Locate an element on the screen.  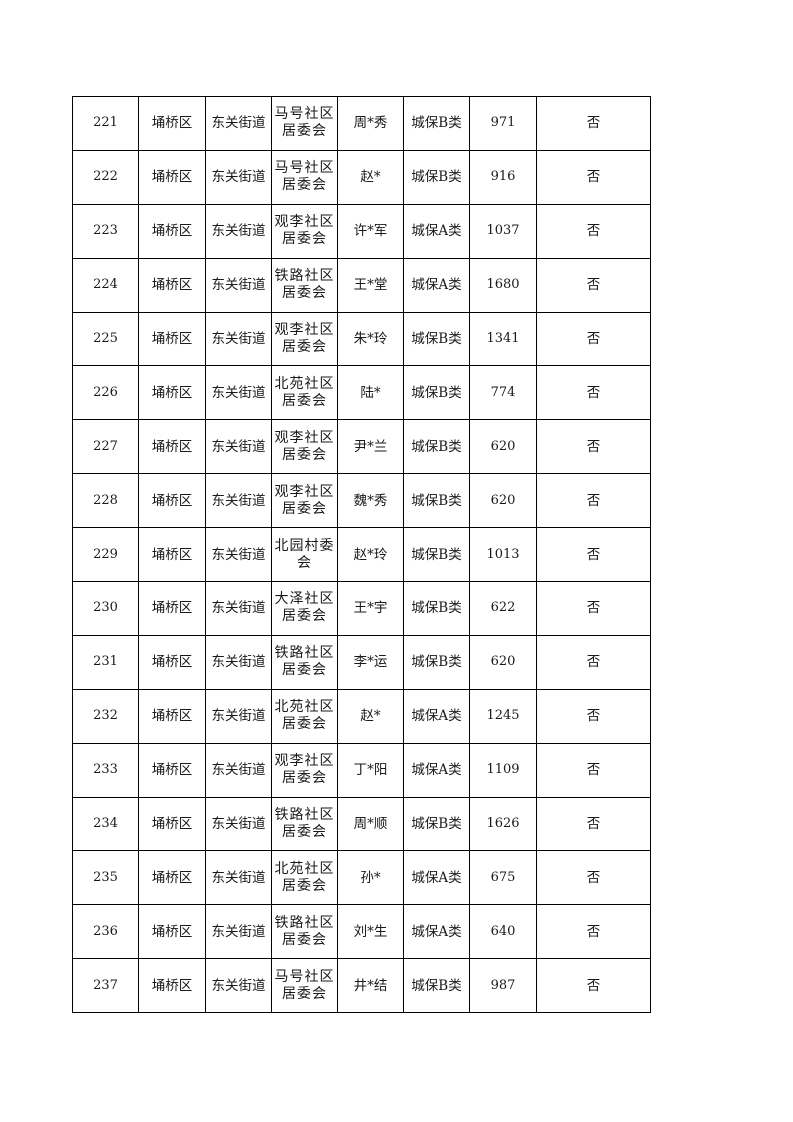
amount-cell: 1109 is located at coordinates (503, 770).